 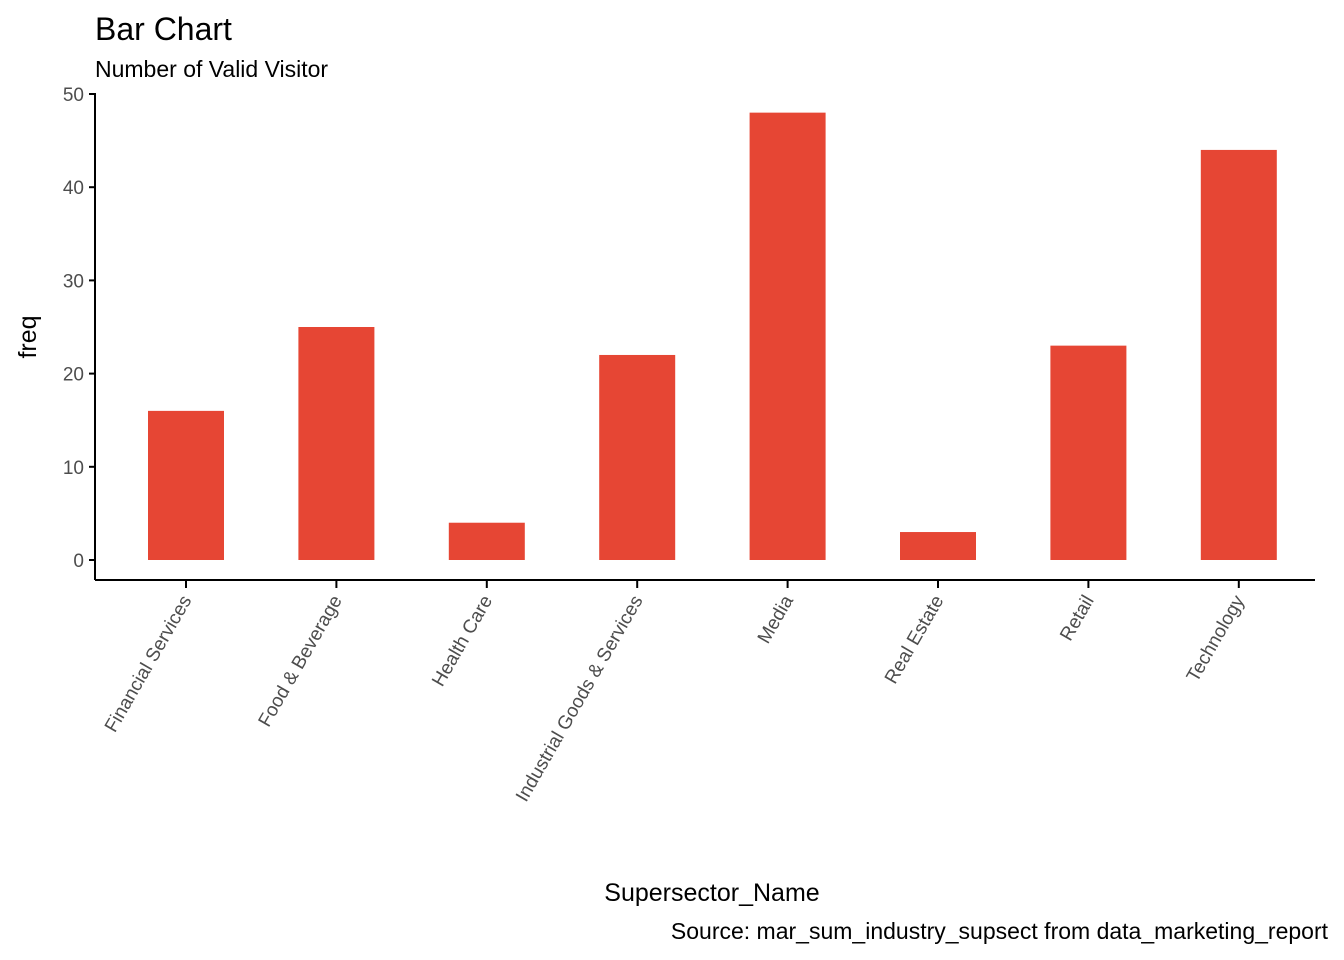 What do you see at coordinates (1077, 618) in the screenshot?
I see `x-tick-label: Retail` at bounding box center [1077, 618].